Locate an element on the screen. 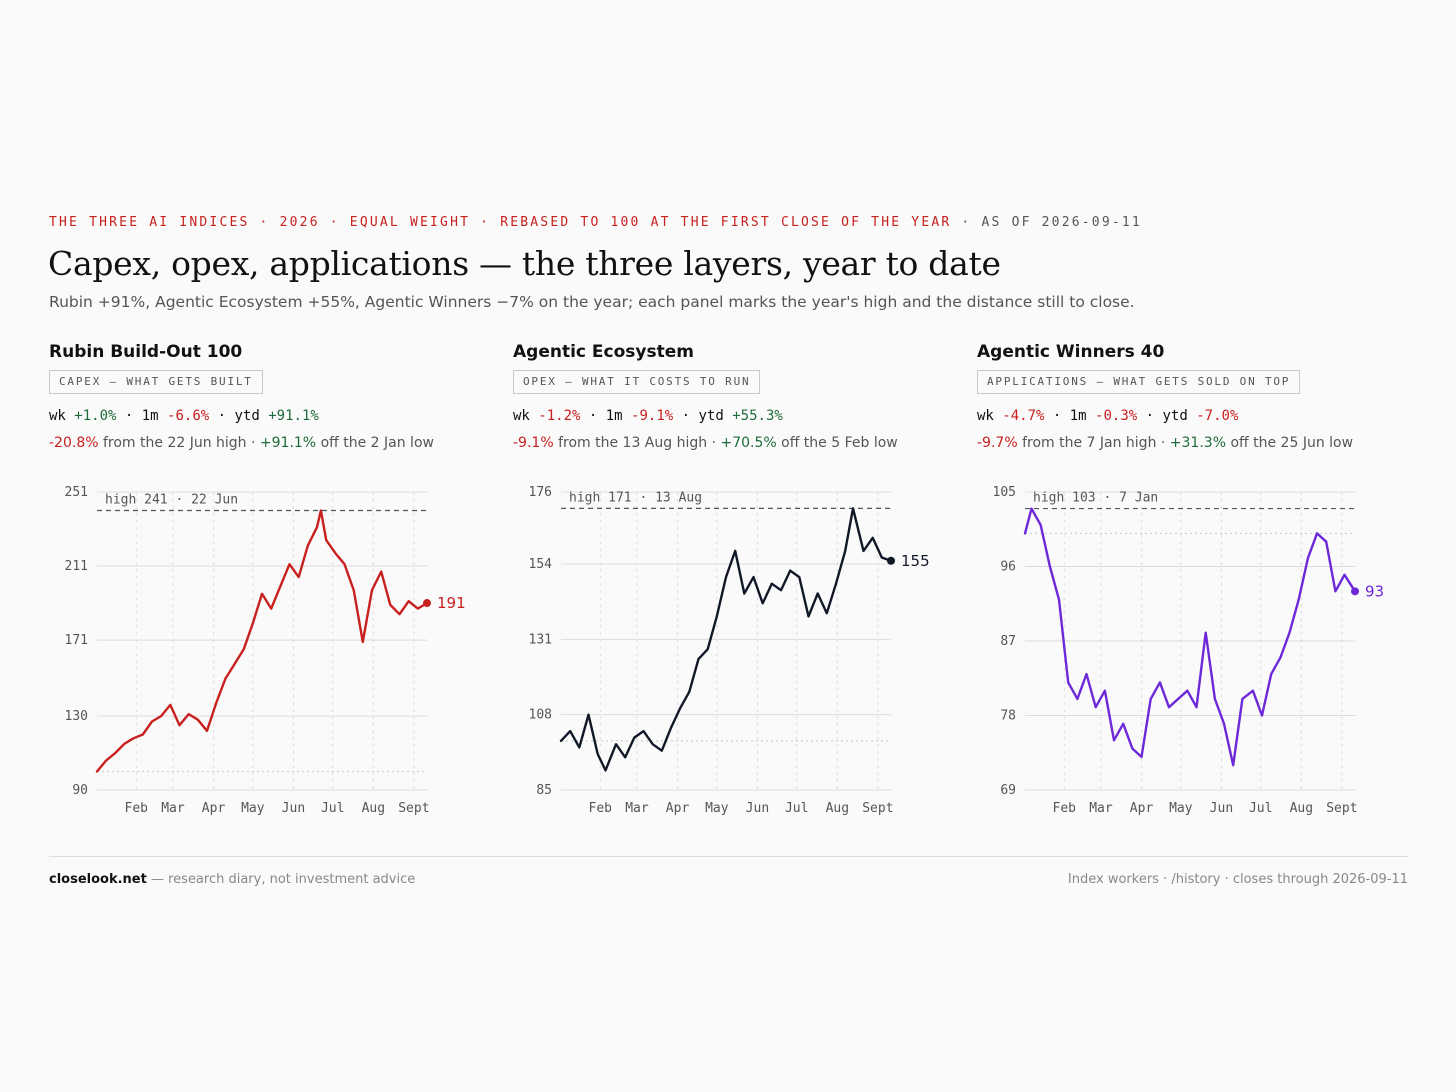 Image resolution: width=1456 pixels, height=1092 pixels. high-label: high 241 · 22 Jun is located at coordinates (171, 500).